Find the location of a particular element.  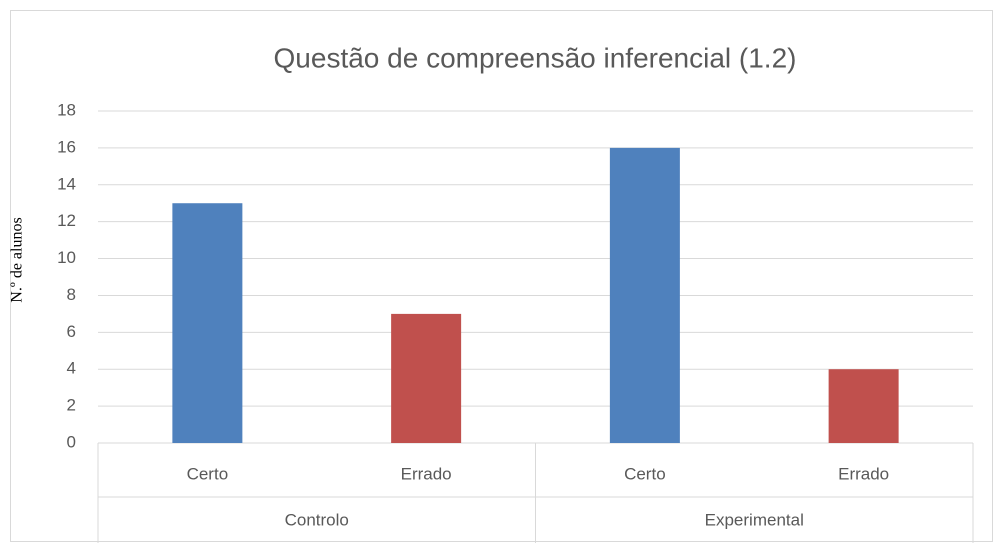

y-tick-label: 12 is located at coordinates (66, 220).